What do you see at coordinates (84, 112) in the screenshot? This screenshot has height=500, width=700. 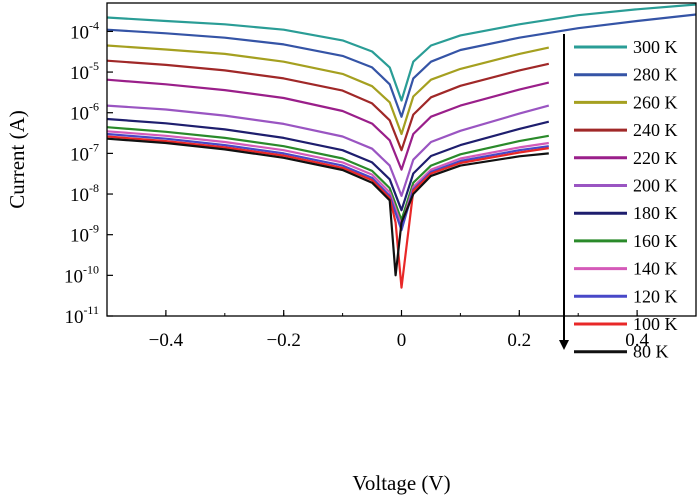 I see `y-tick-label: 10⁻⁶` at bounding box center [84, 112].